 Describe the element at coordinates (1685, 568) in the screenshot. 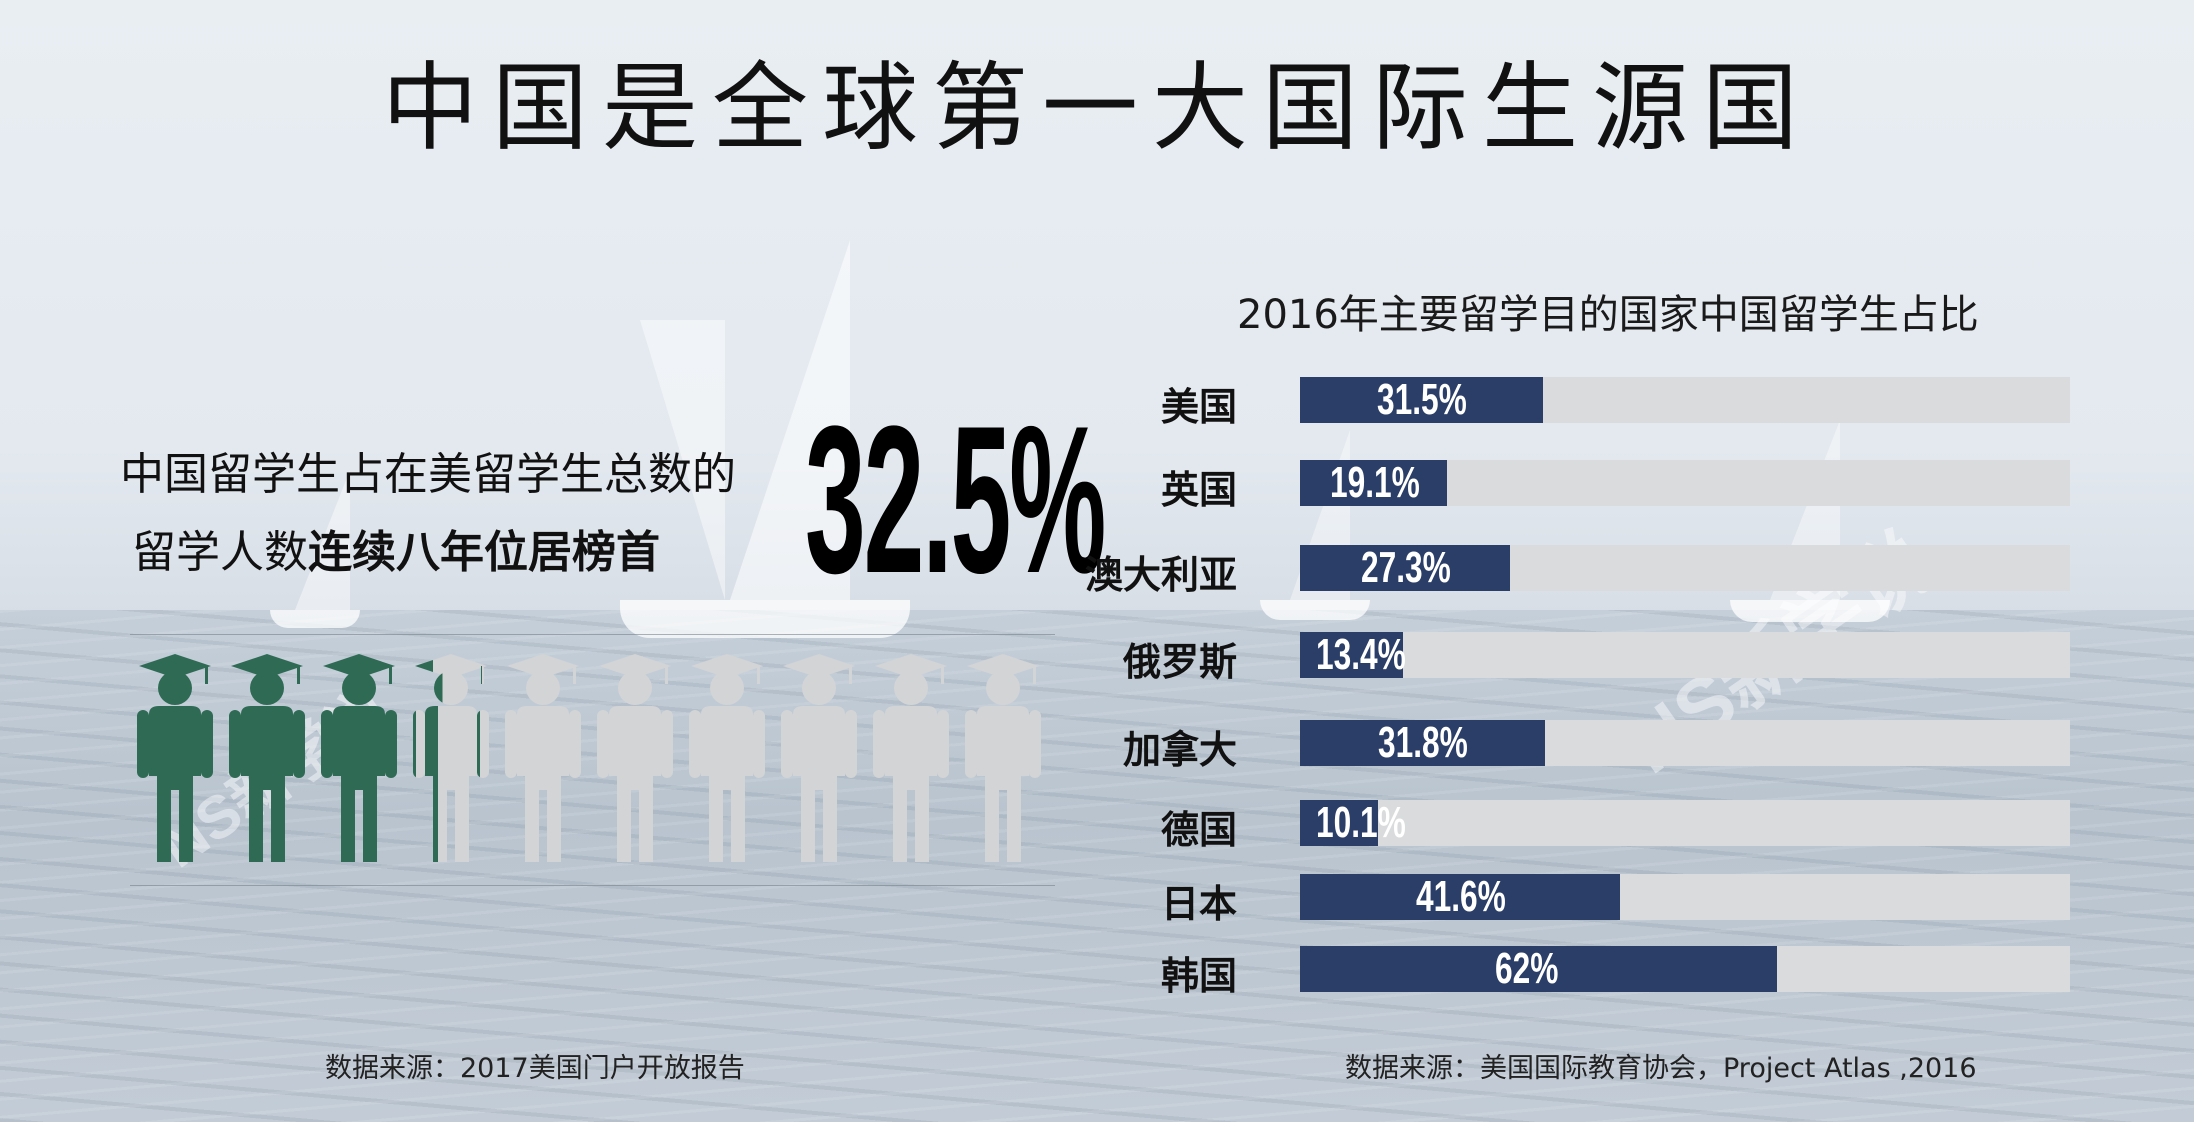

I see `bar-track: 27.3%` at that location.